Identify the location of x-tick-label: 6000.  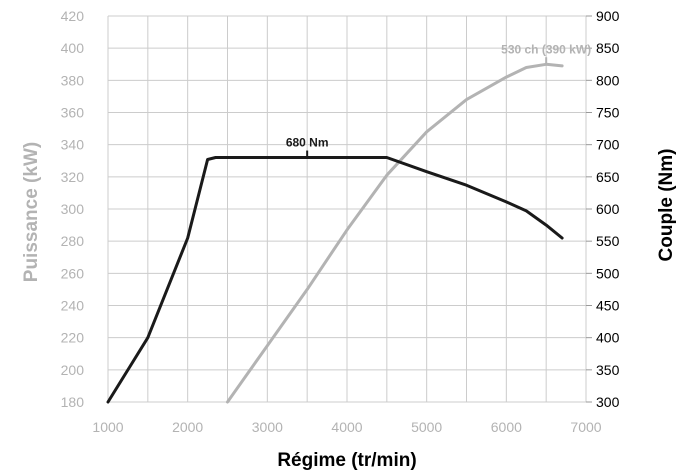
(506, 427).